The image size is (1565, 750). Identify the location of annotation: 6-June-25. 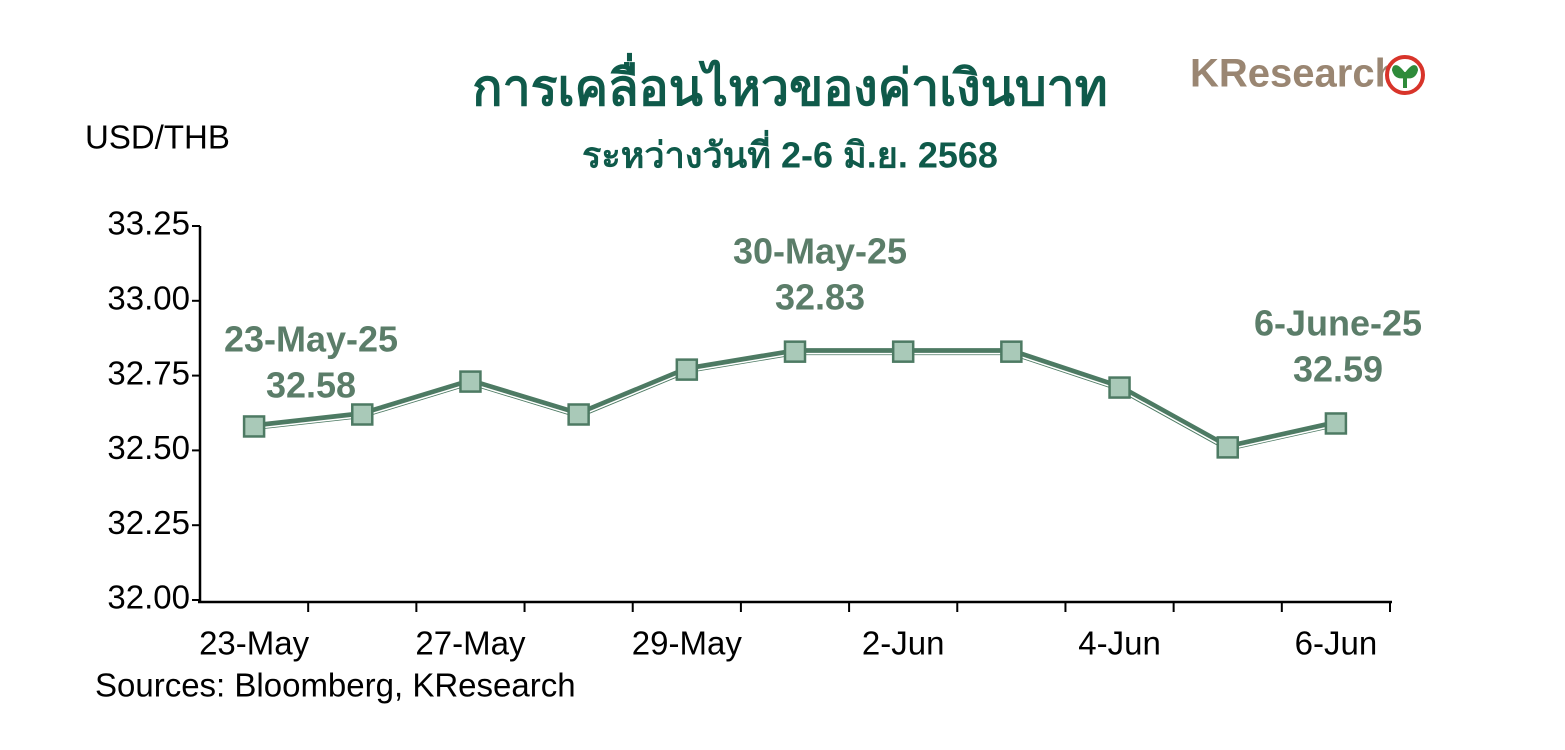
(1338, 323).